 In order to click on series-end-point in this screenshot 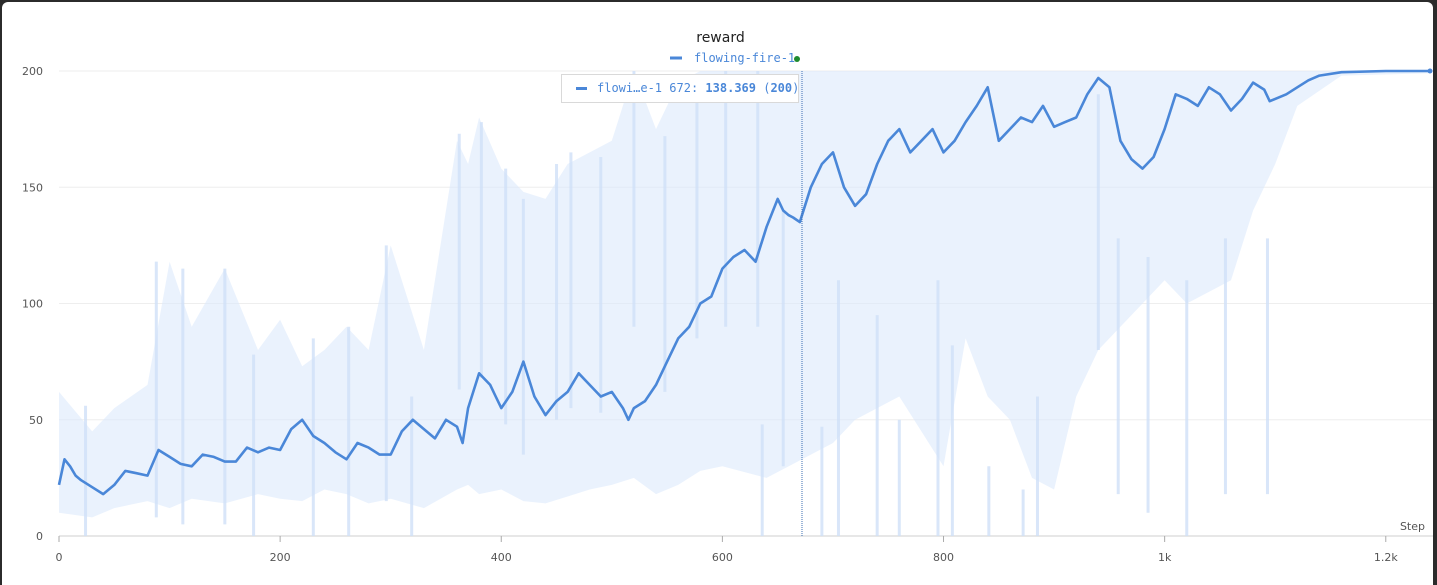, I will do `click(1430, 71)`.